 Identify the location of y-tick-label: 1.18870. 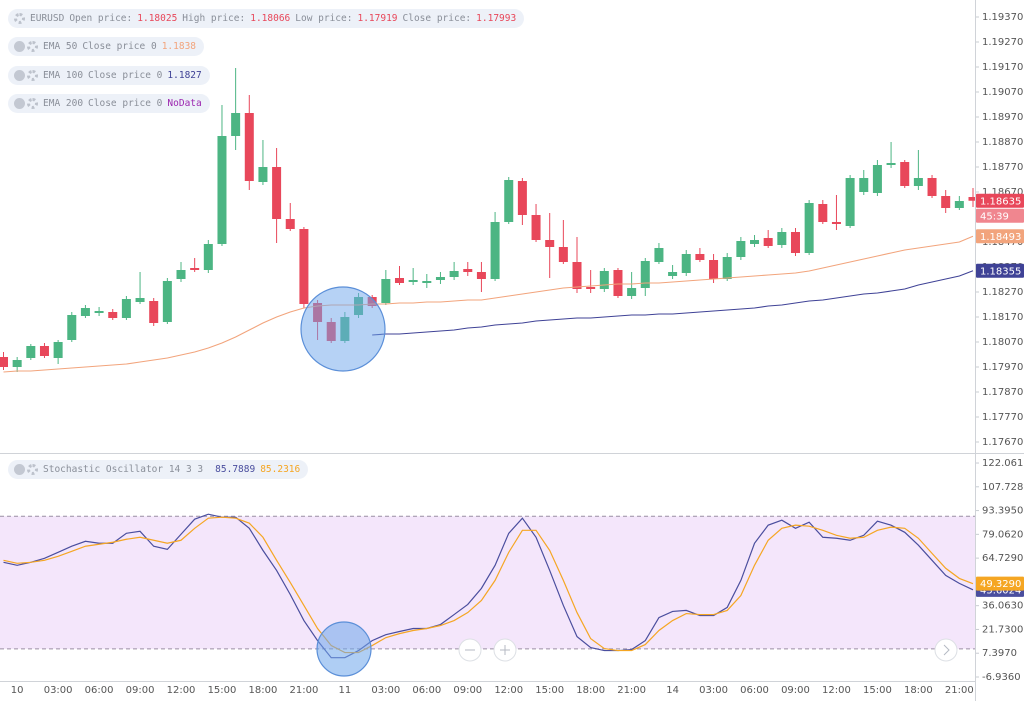
(1002, 142).